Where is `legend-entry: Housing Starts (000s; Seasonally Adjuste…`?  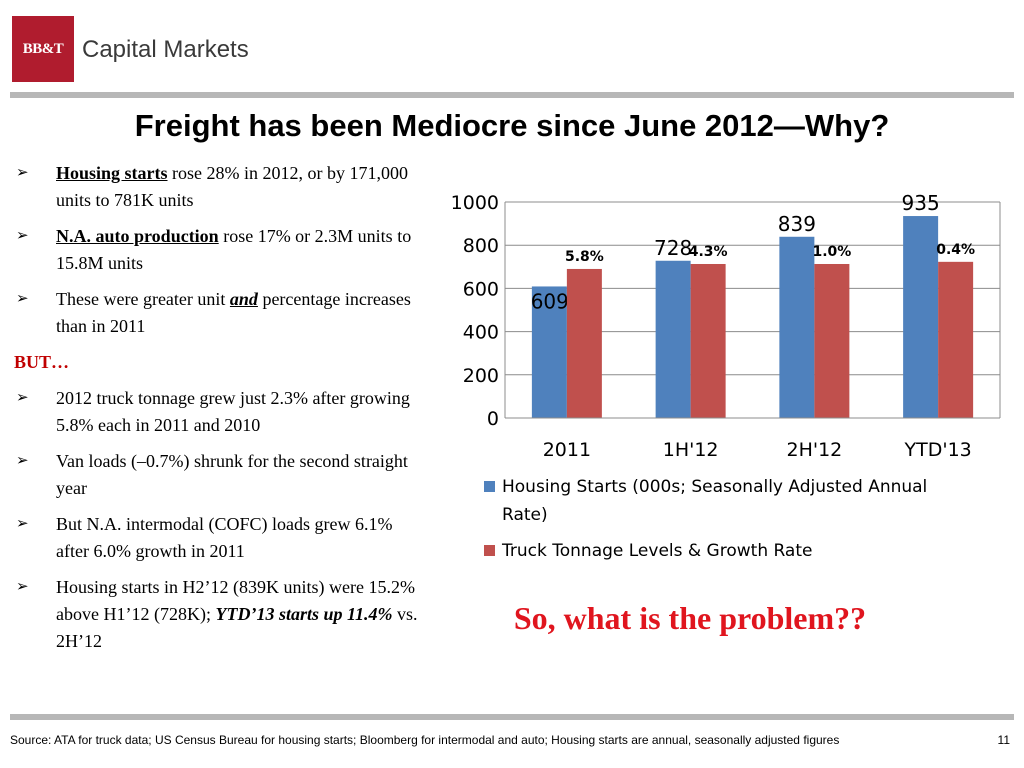
legend-entry: Housing Starts (000s; Seasonally Adjuste… is located at coordinates (714, 501).